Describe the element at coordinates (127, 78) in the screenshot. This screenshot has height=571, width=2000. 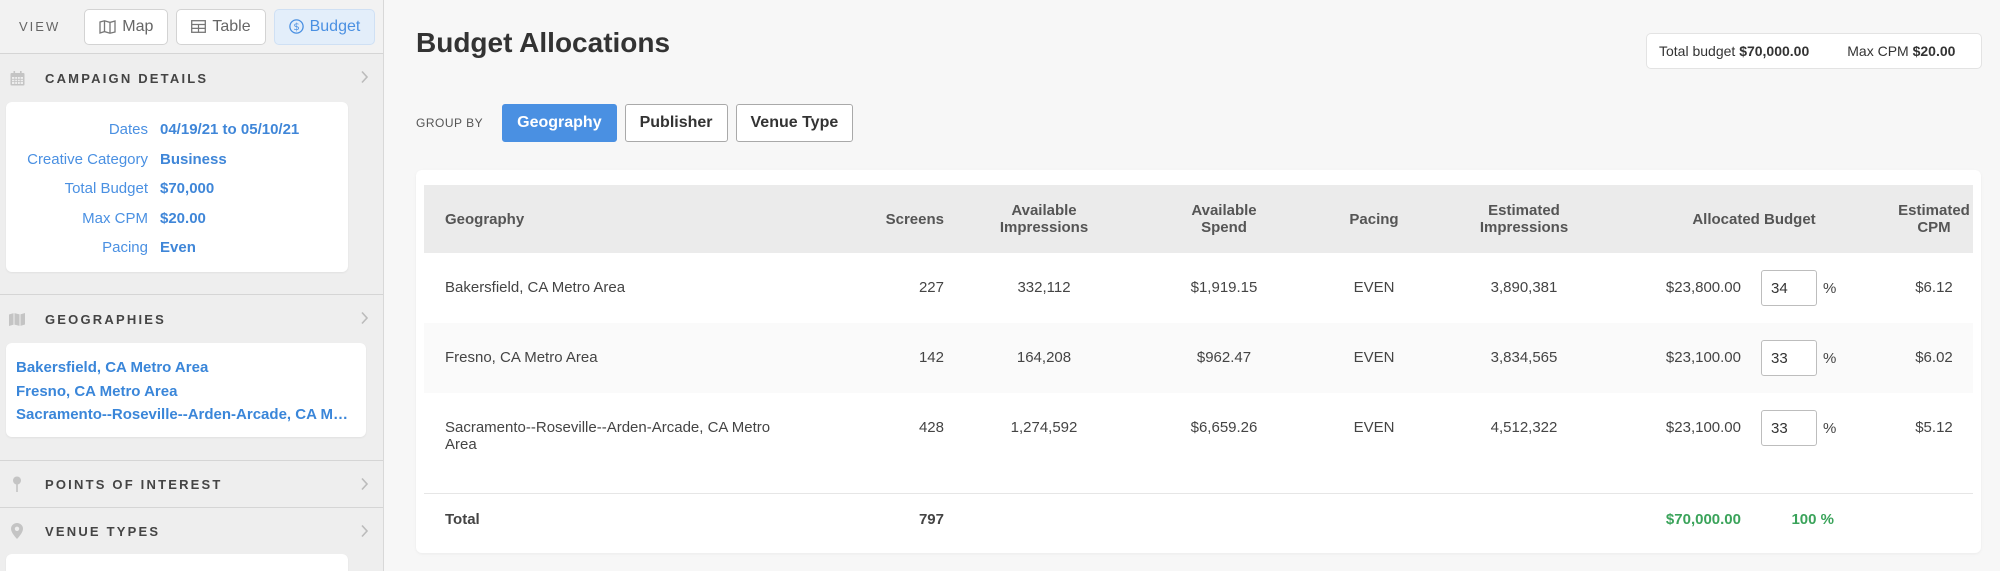
I see `campaign-details-title: CAMPAIGN DETAILS` at that location.